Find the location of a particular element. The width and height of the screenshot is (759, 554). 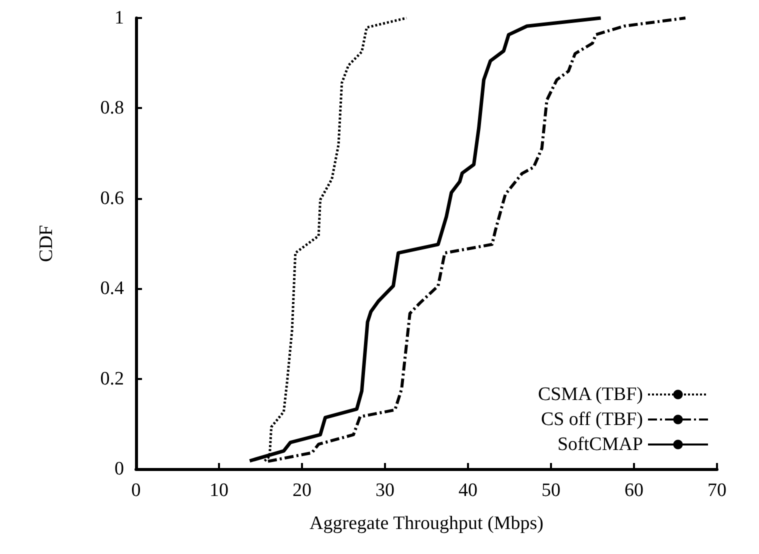

x-tick-label: 60 is located at coordinates (634, 490).